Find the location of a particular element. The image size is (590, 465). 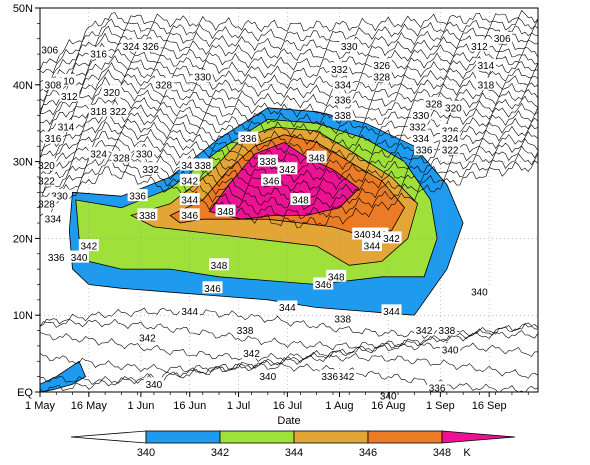

x-tick-label: 1 Sep is located at coordinates (440, 406).